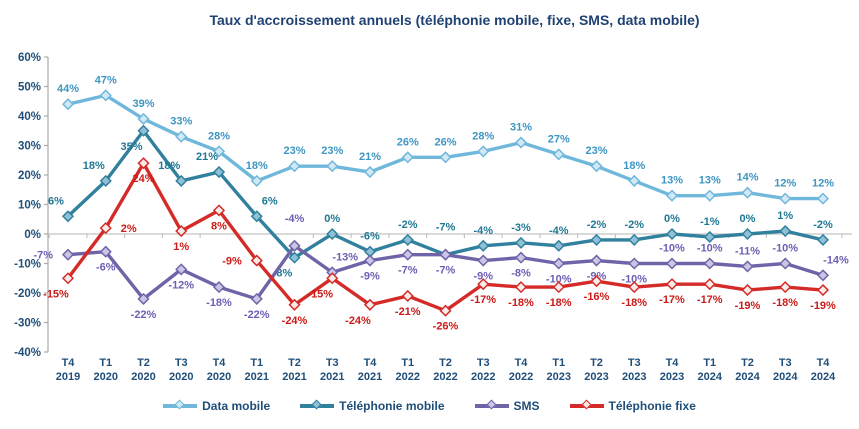 This screenshot has height=429, width=859. I want to click on data-point-label: 39%, so click(143, 104).